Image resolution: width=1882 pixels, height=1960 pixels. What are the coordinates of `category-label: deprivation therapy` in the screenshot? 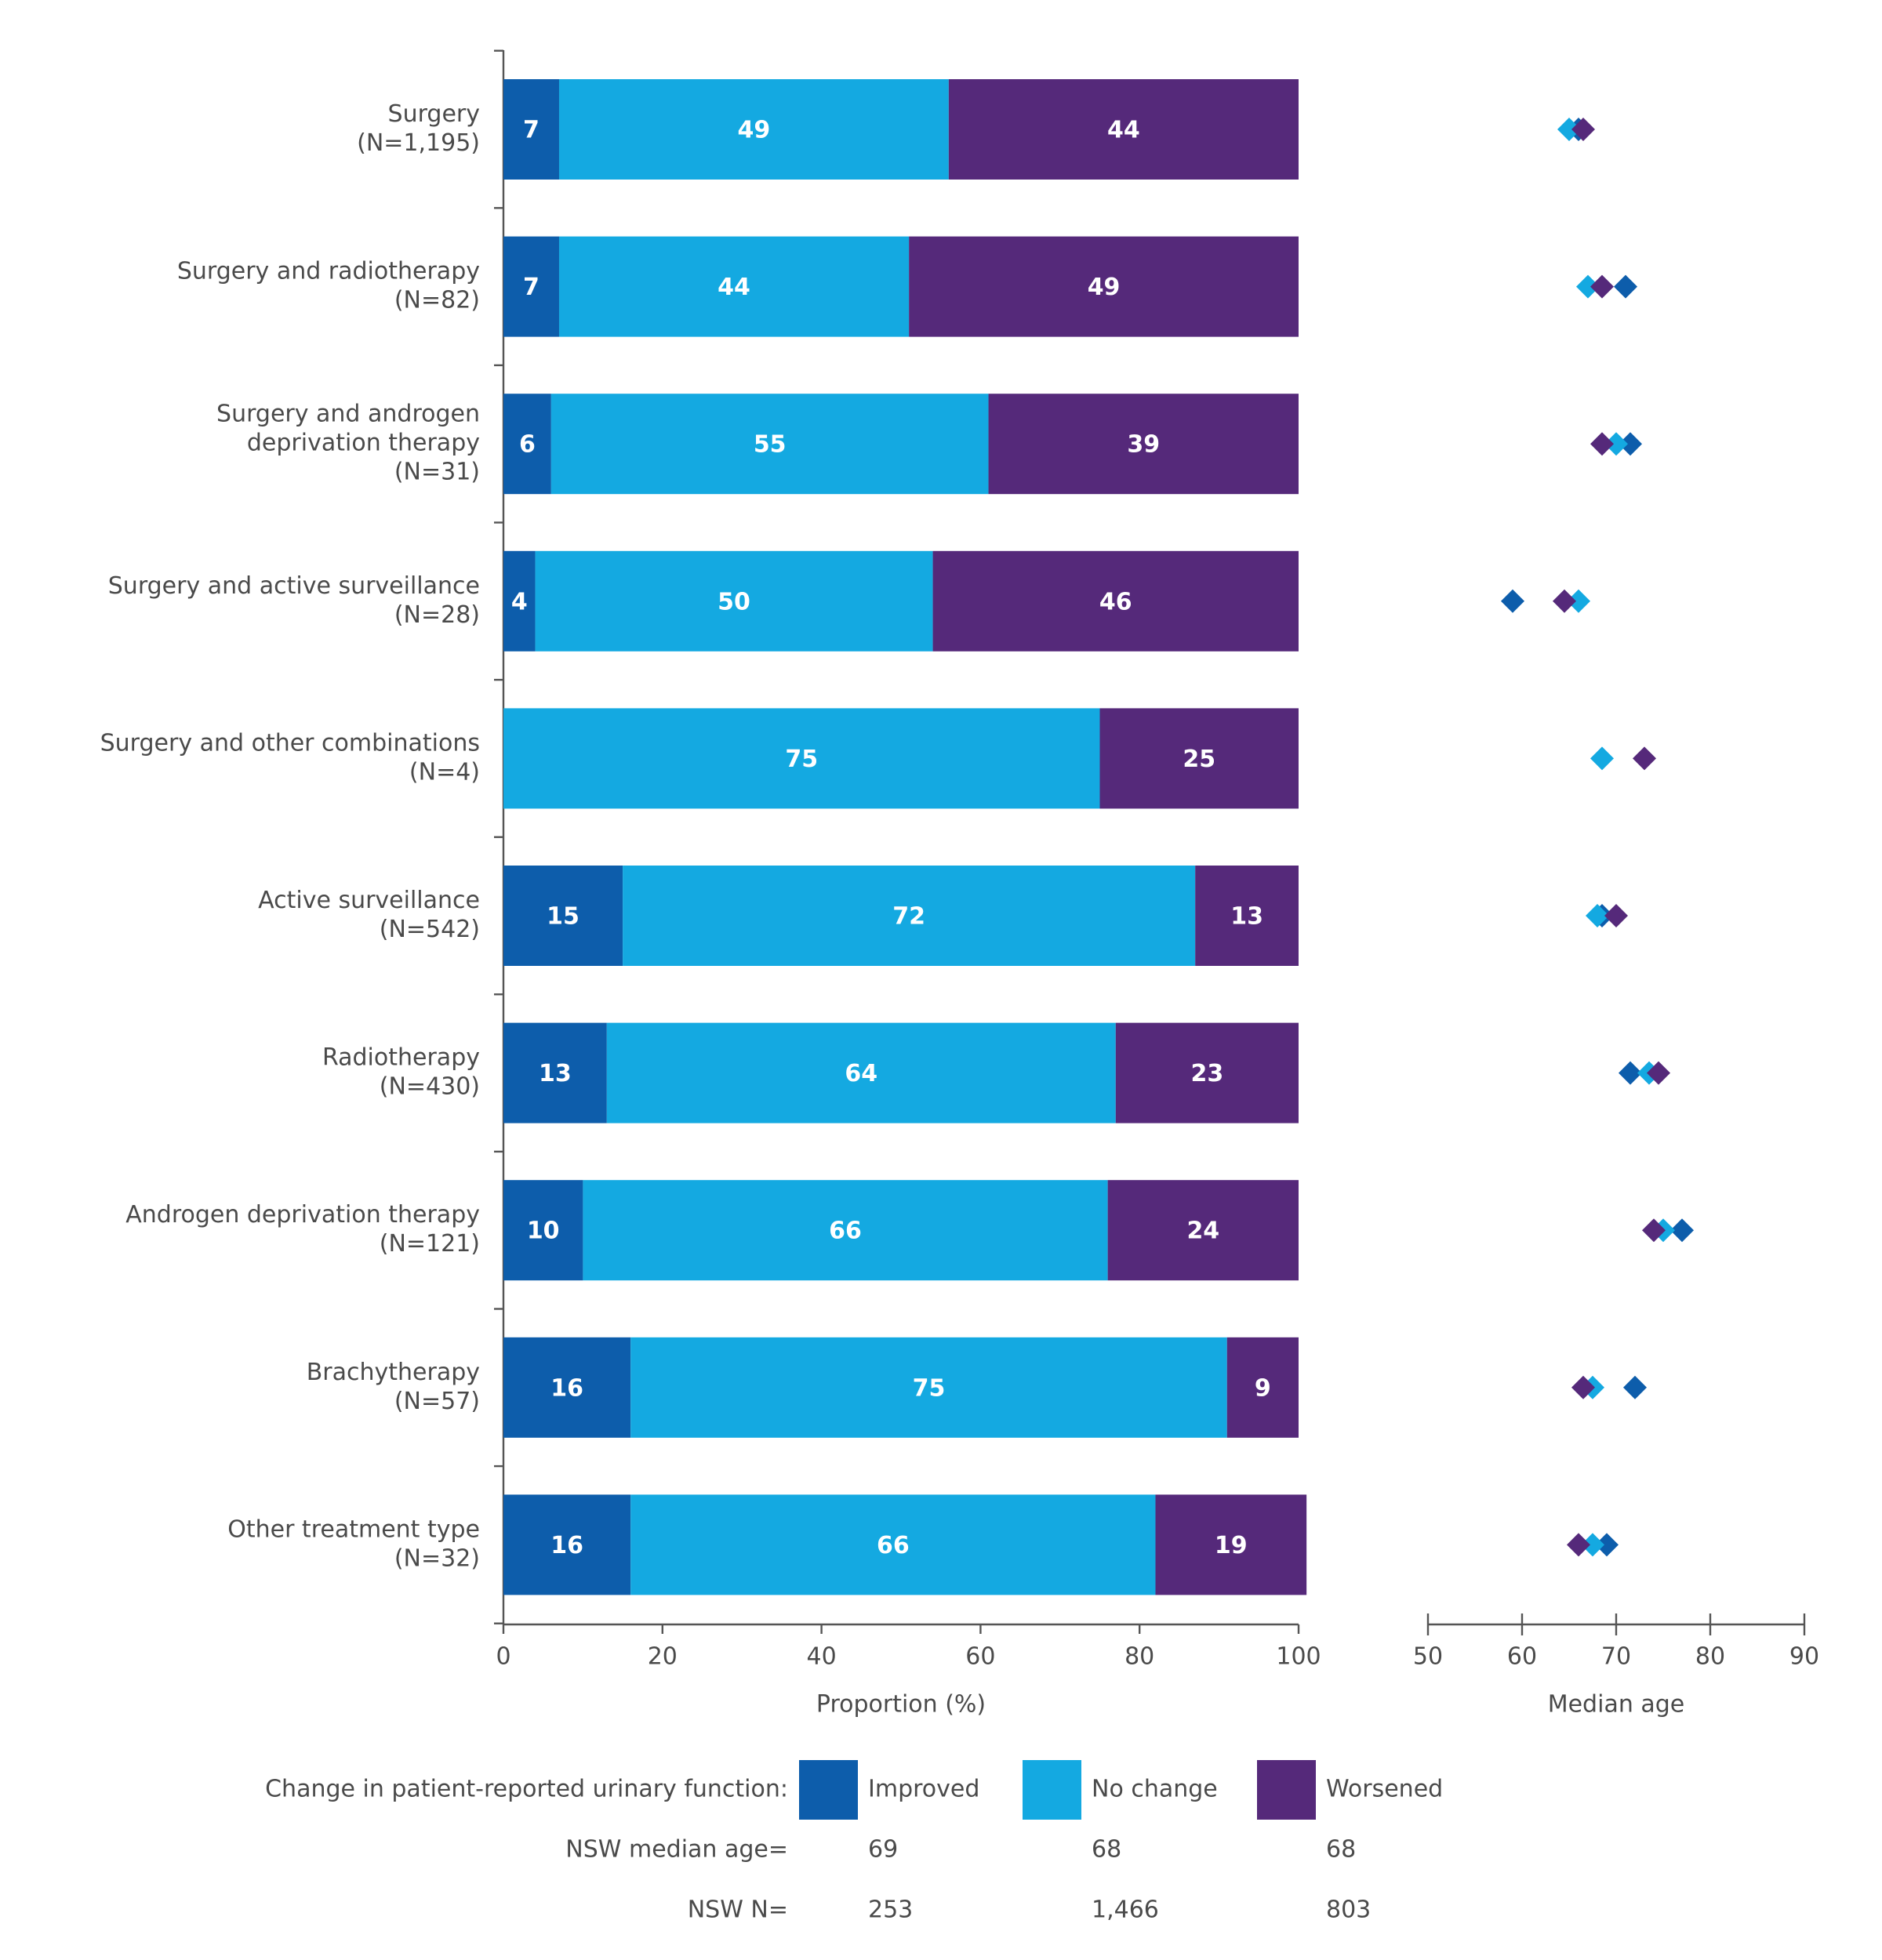 It's located at (363, 443).